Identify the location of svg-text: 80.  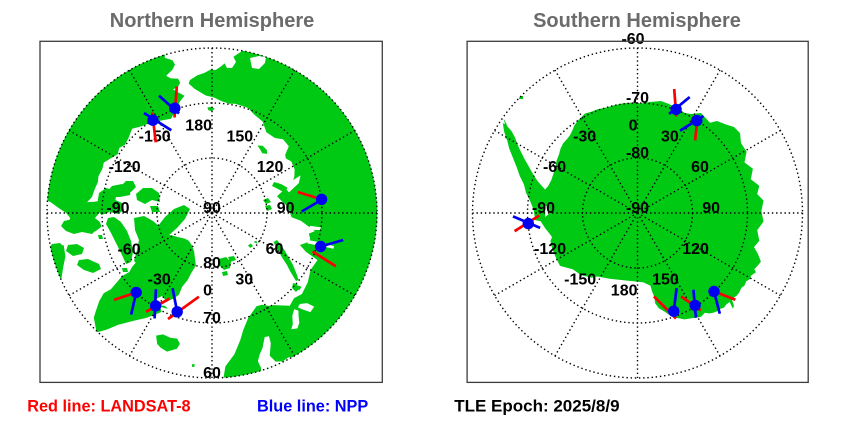
(212, 263).